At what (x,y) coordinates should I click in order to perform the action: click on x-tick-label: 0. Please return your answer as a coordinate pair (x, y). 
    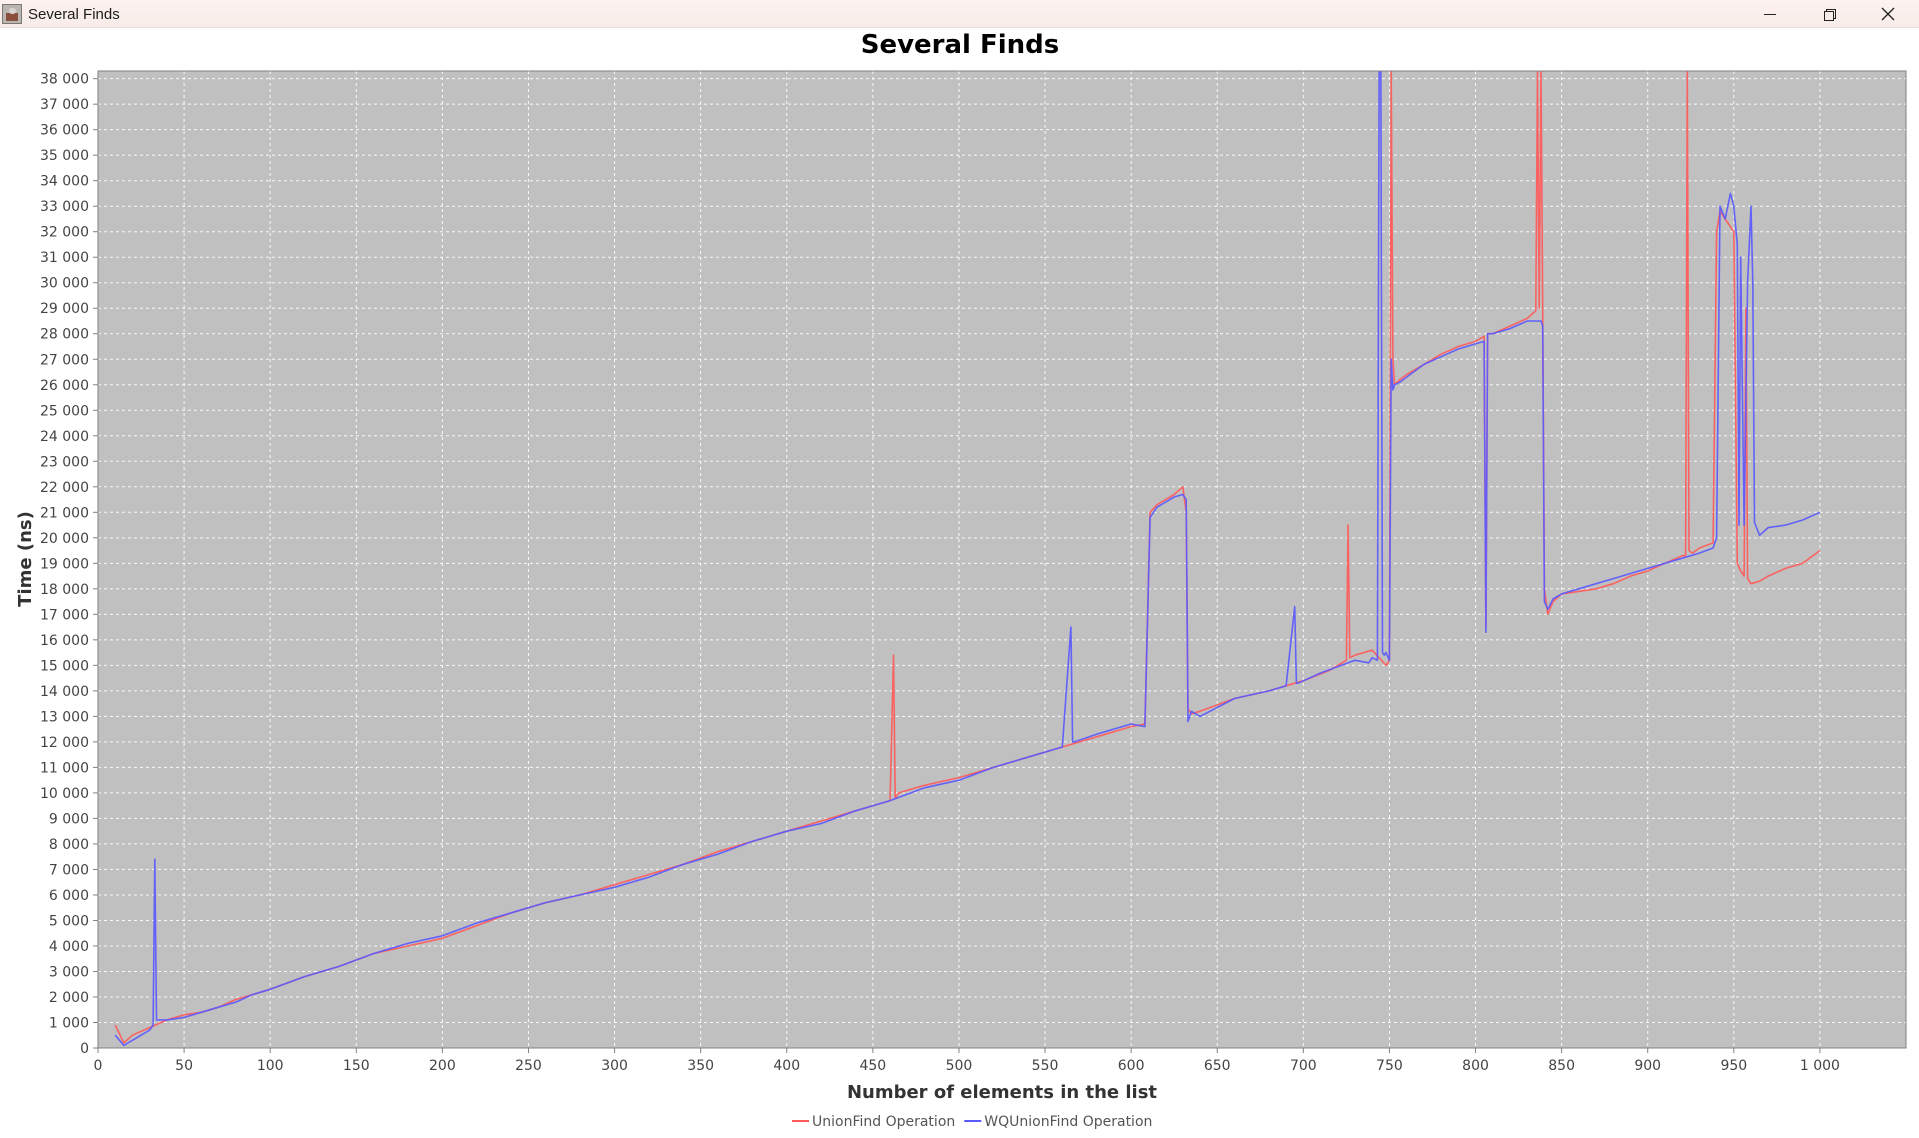
    Looking at the image, I should click on (98, 1066).